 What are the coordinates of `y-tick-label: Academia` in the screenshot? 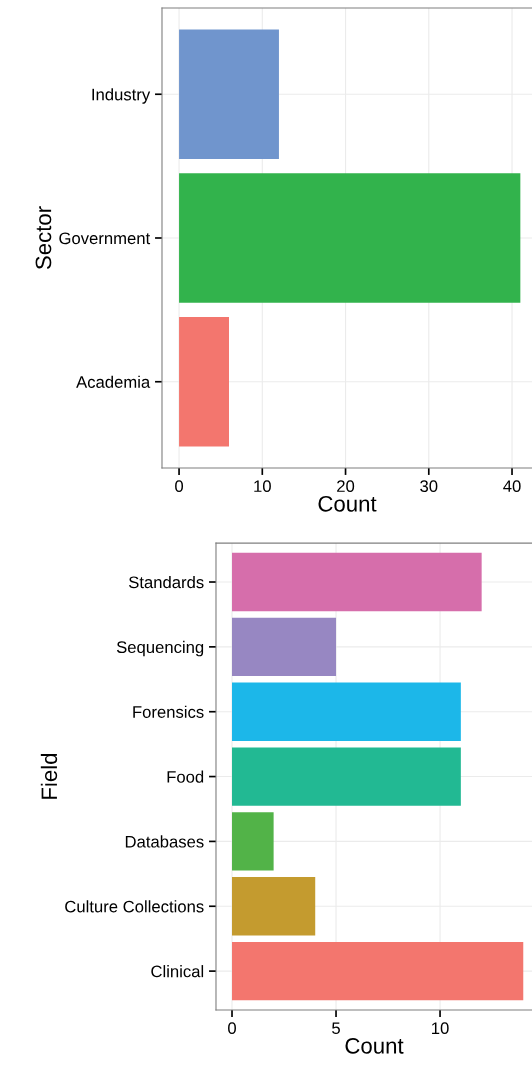 It's located at (113, 381).